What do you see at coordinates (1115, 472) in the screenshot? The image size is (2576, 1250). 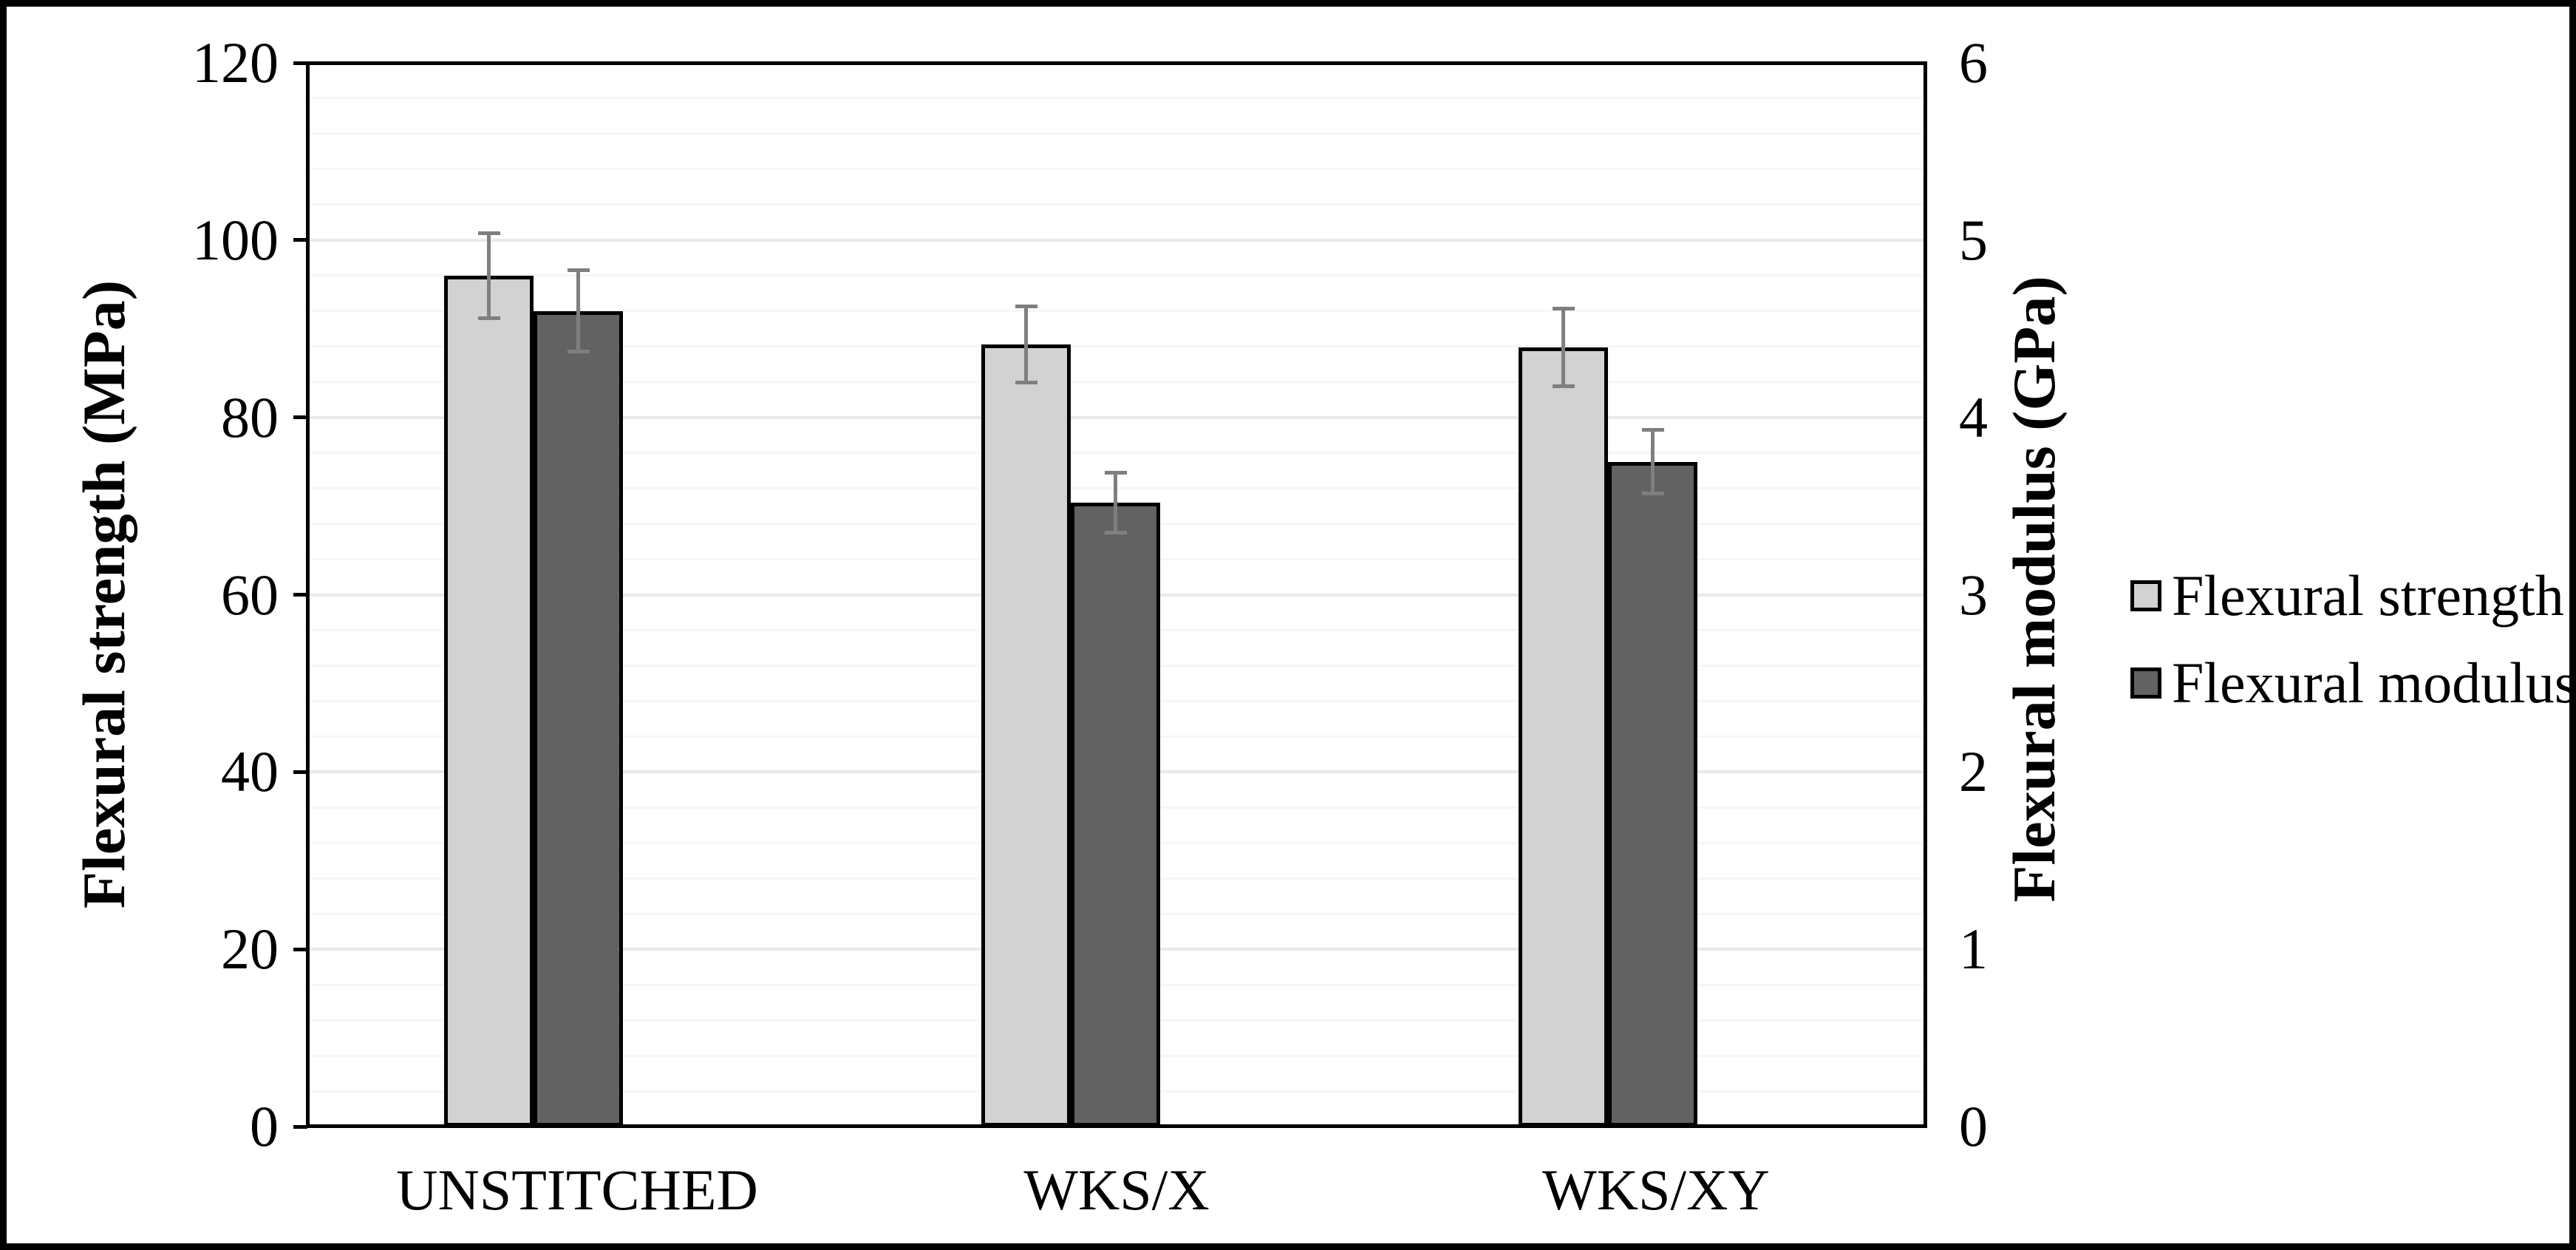 I see `error-bar-flexural-modulus-wks-x-cap-top` at bounding box center [1115, 472].